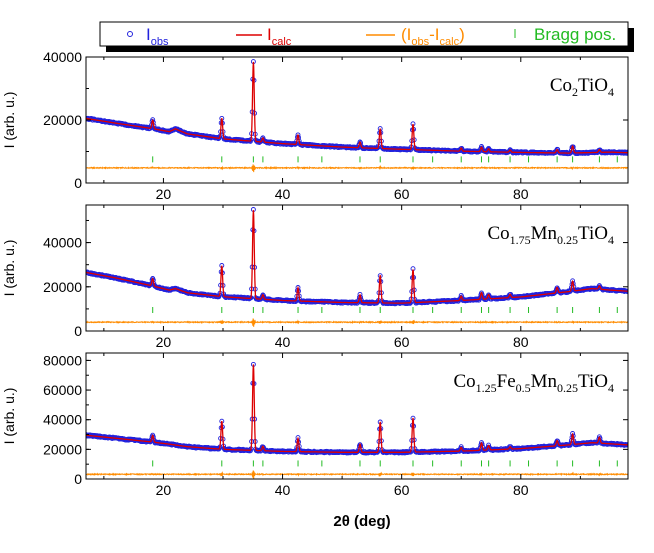 This screenshot has width=654, height=553. I want to click on legend-diff-sub1: obs, so click(420, 42).